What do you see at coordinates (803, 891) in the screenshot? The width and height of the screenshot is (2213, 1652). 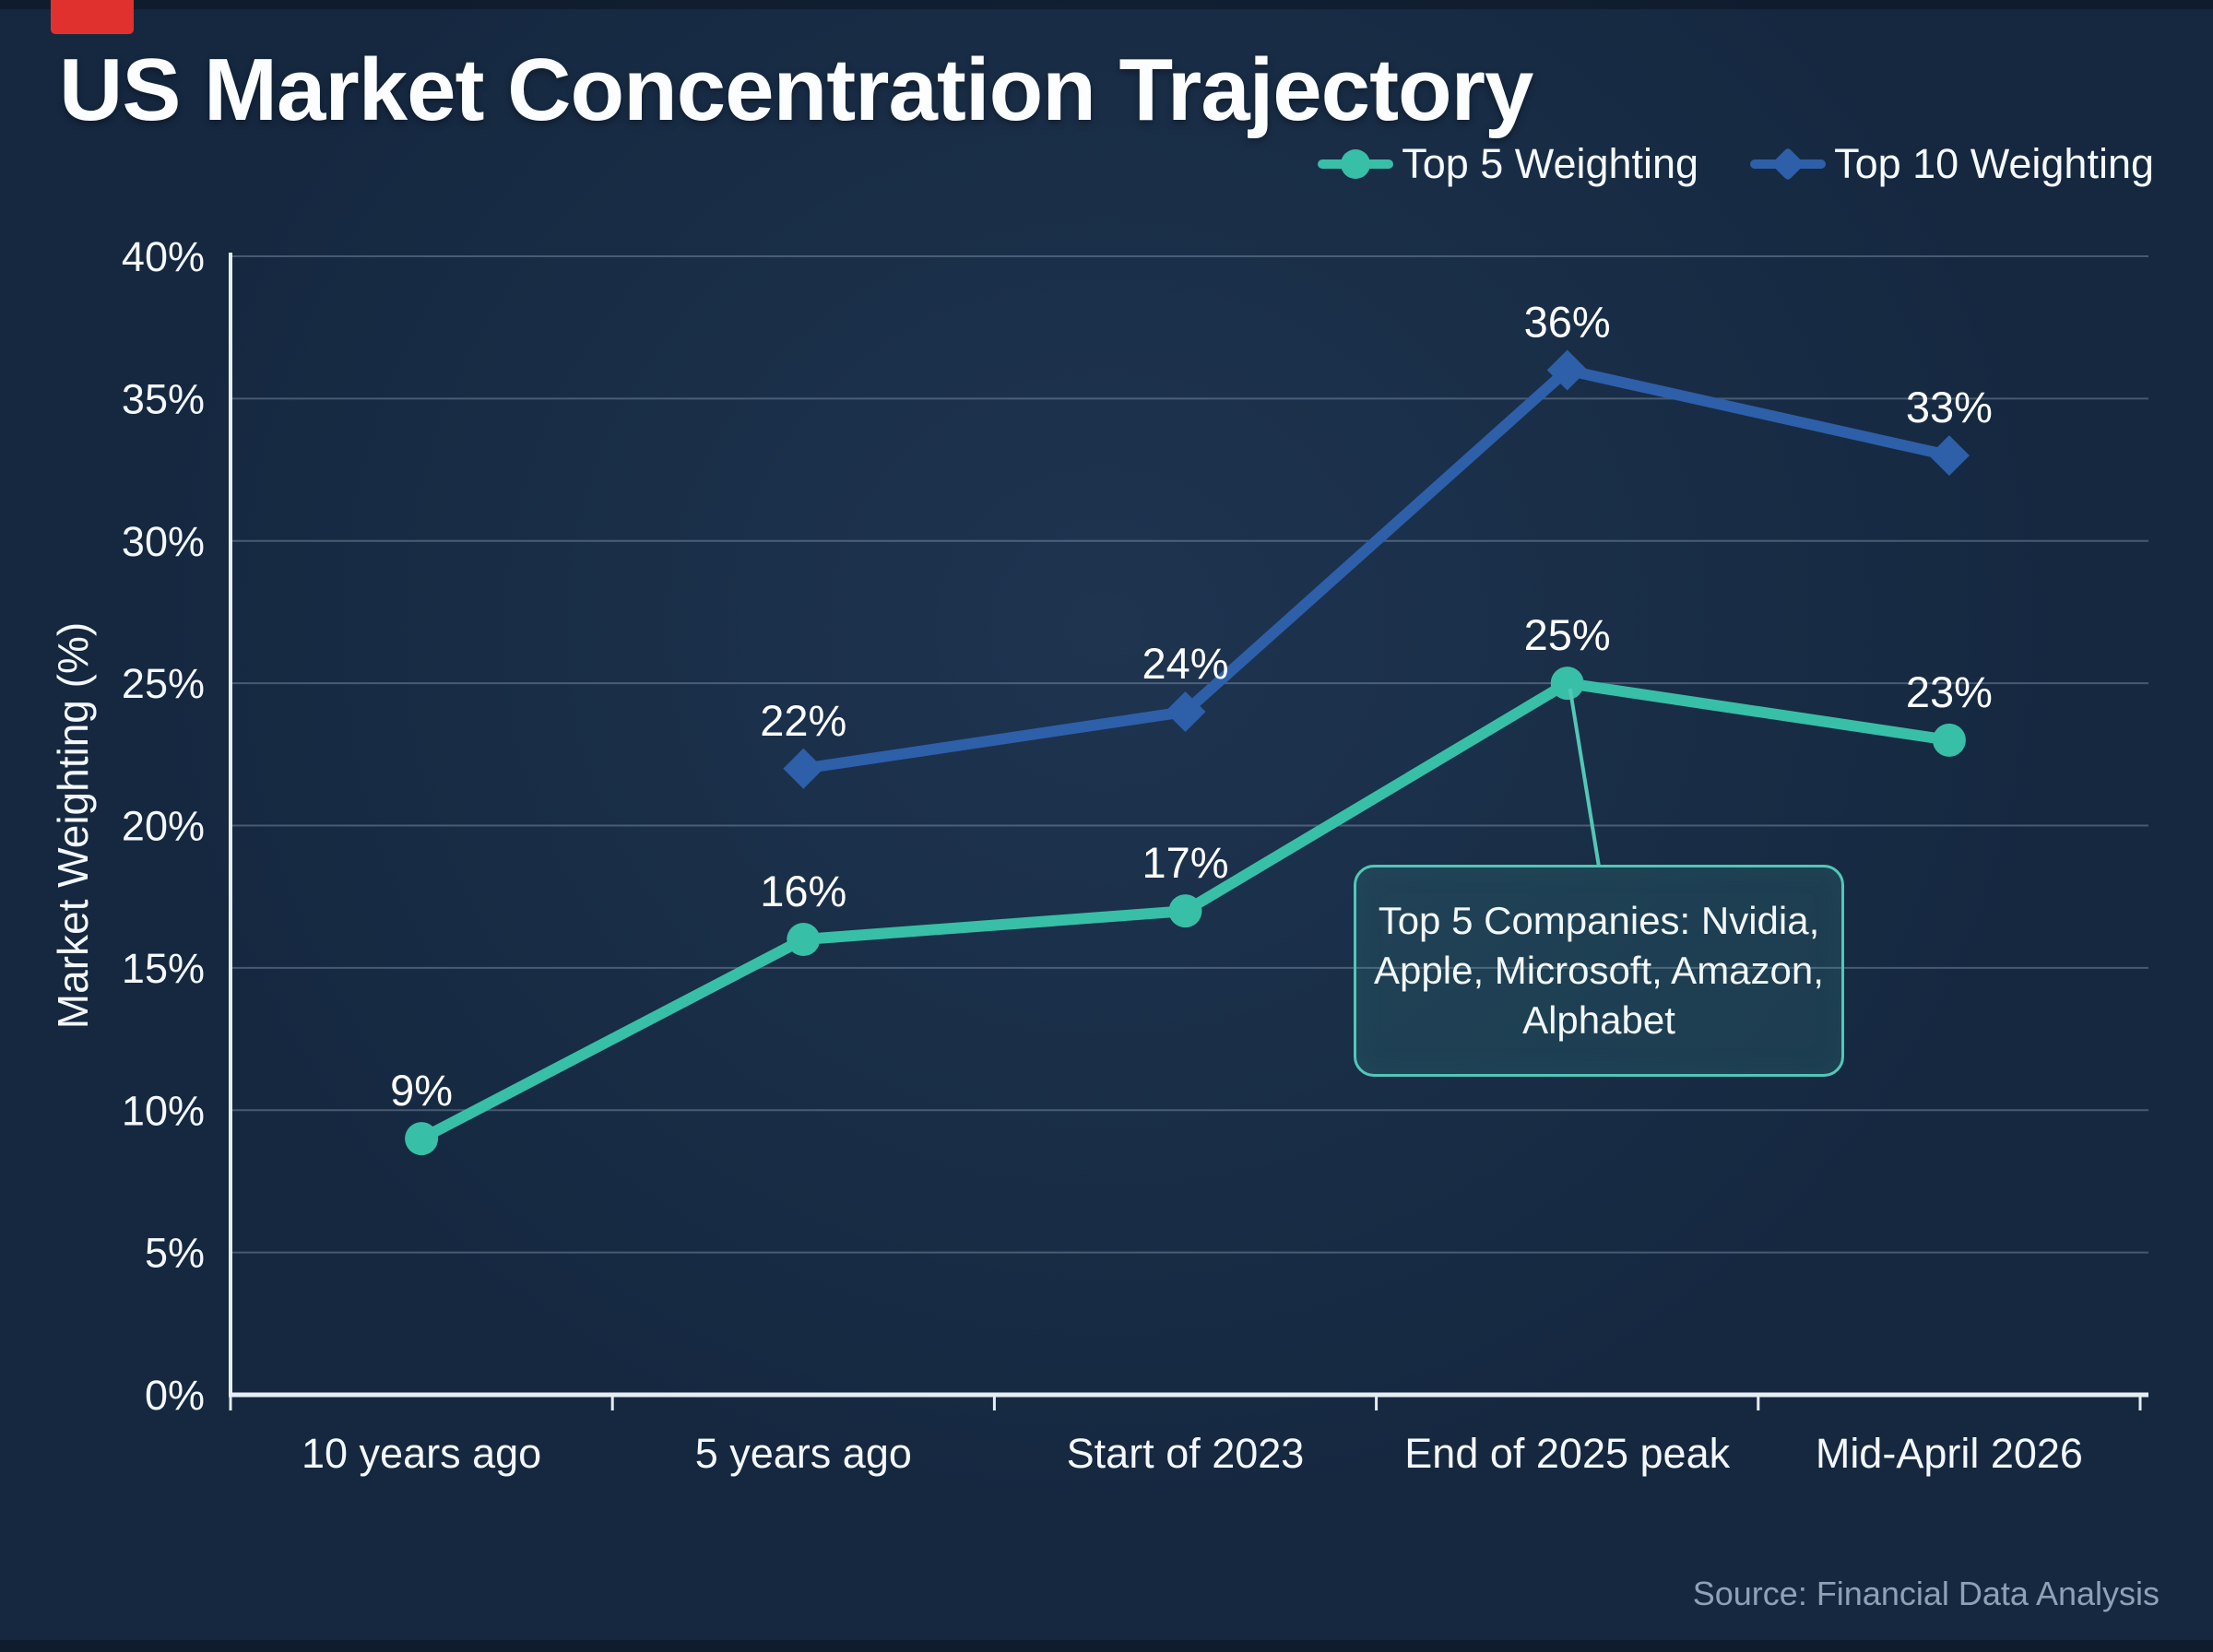 I see `data-label: 16%` at bounding box center [803, 891].